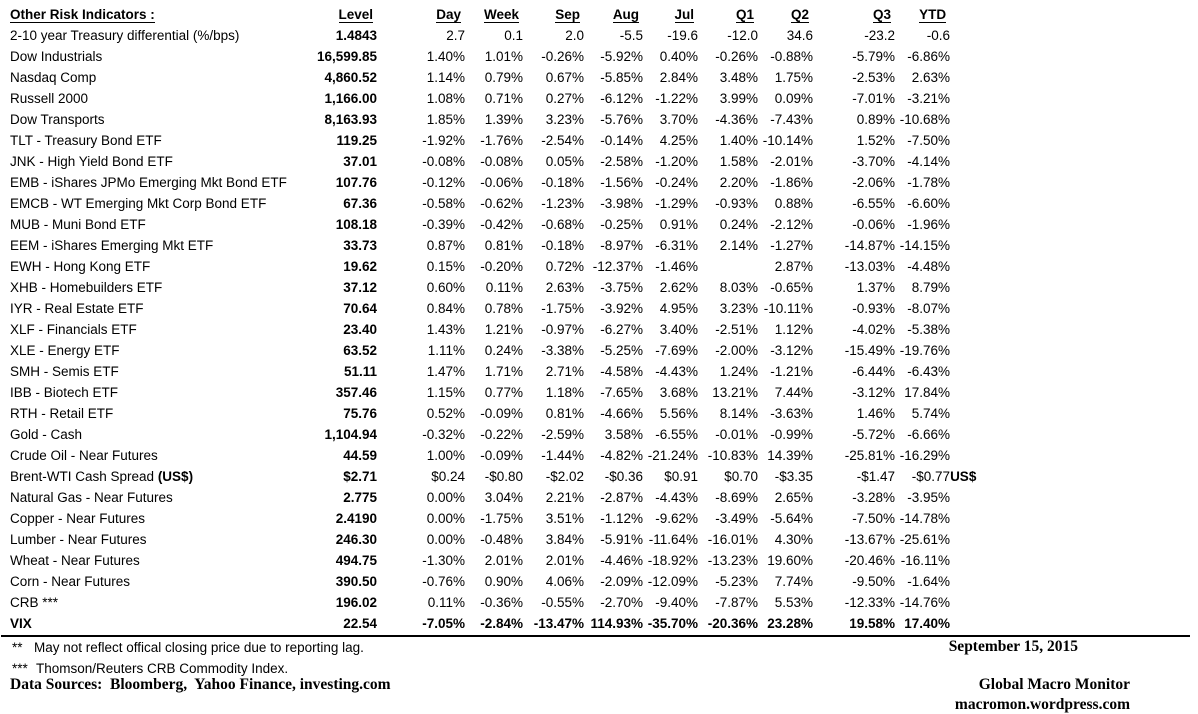 The image size is (1198, 714). I want to click on cell-level: 22.54, so click(360, 623).